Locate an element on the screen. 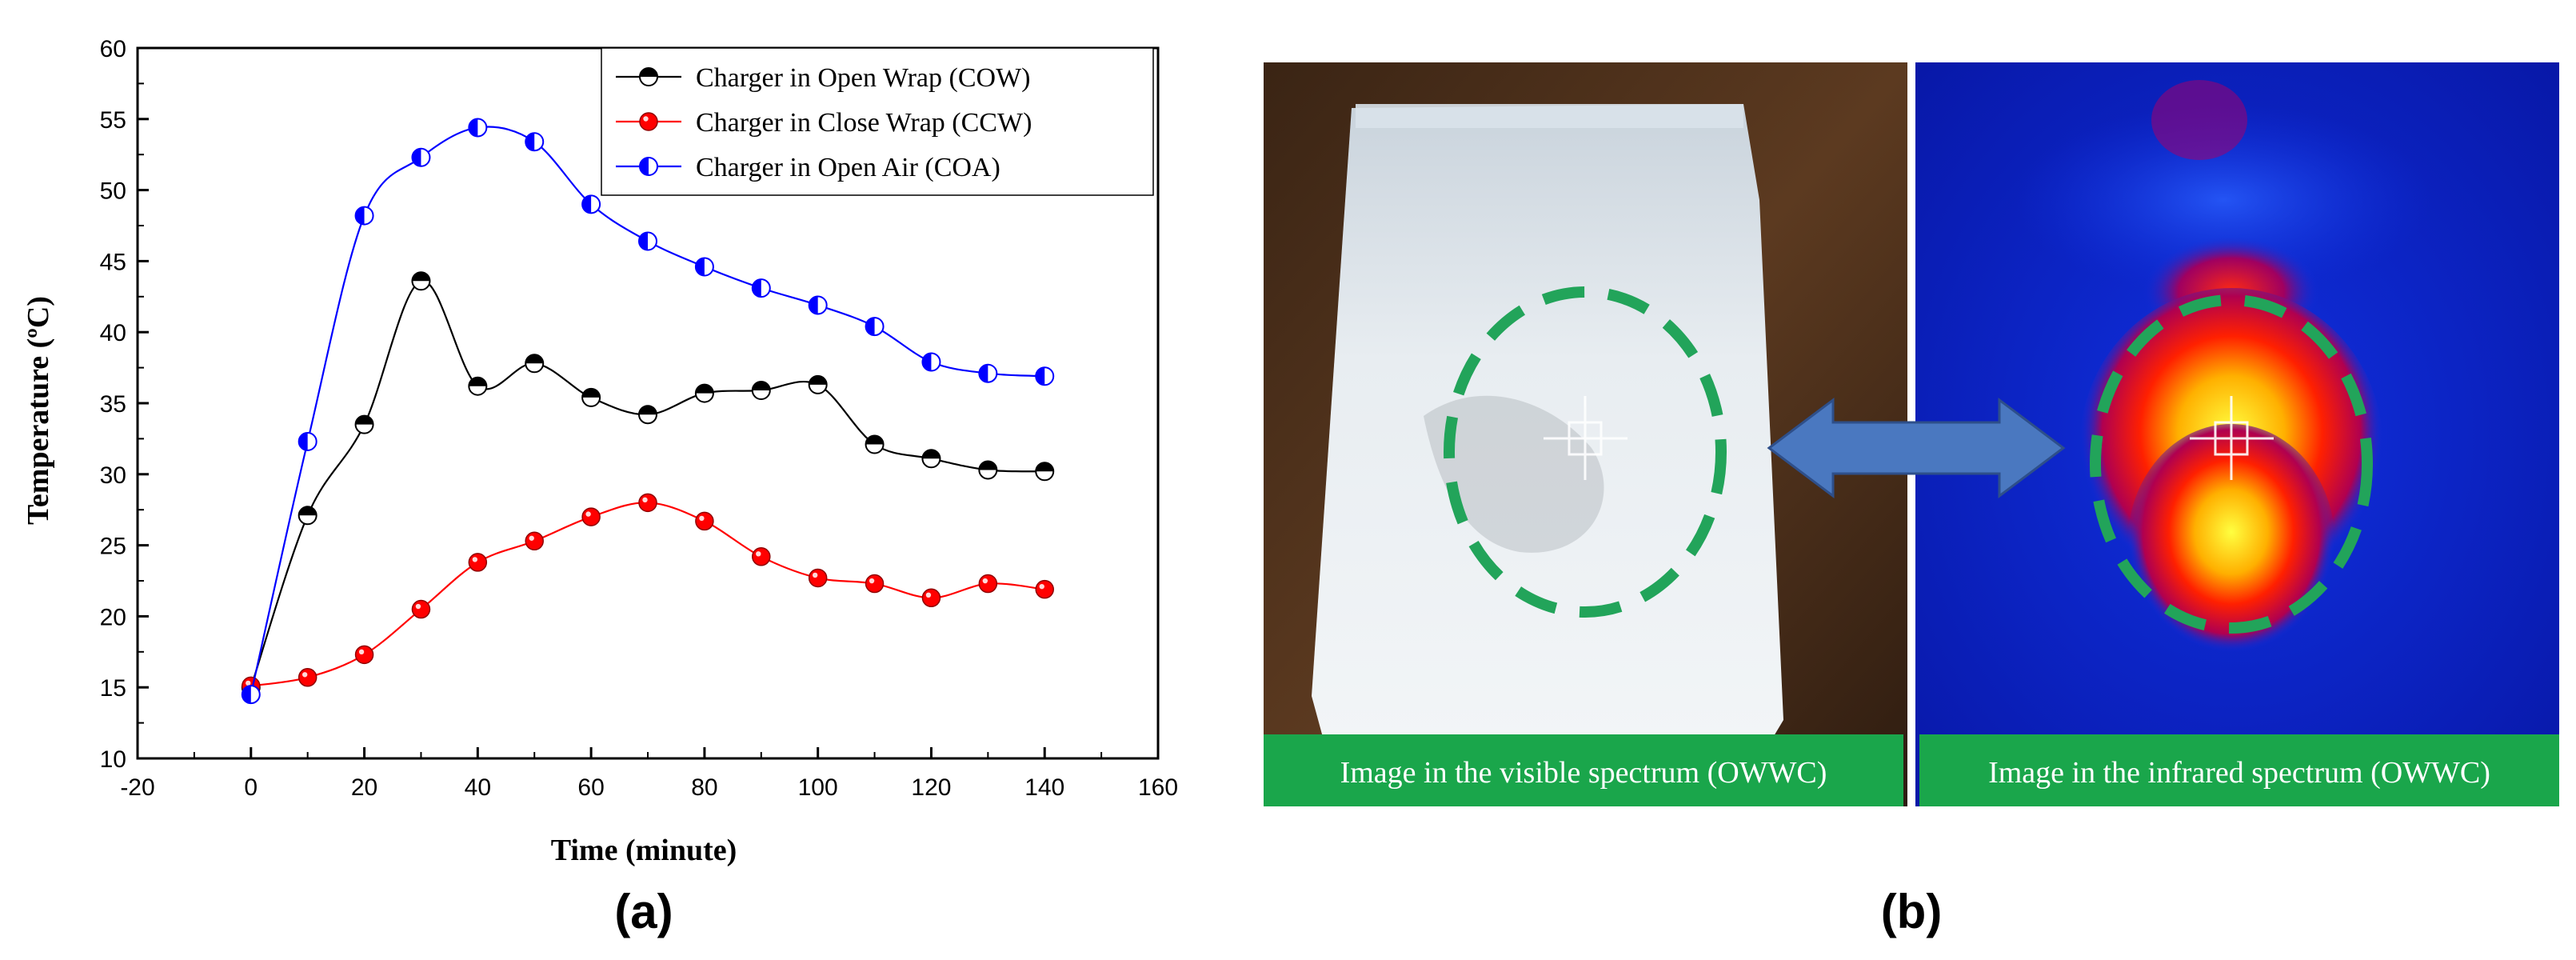 Image resolution: width=2576 pixels, height=960 pixels. y-tick-label: 10 is located at coordinates (113, 759).